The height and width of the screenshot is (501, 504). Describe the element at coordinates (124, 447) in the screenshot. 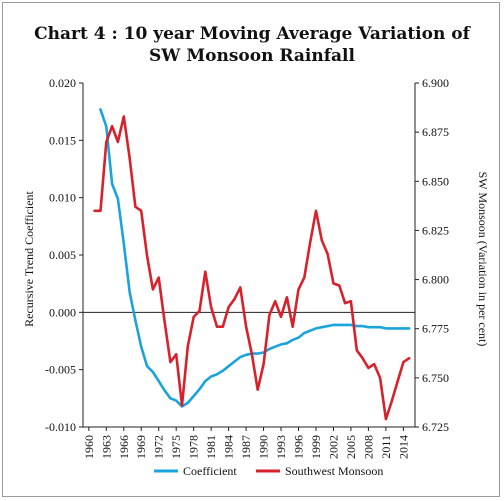

I see `x-tick-label: 1966` at that location.